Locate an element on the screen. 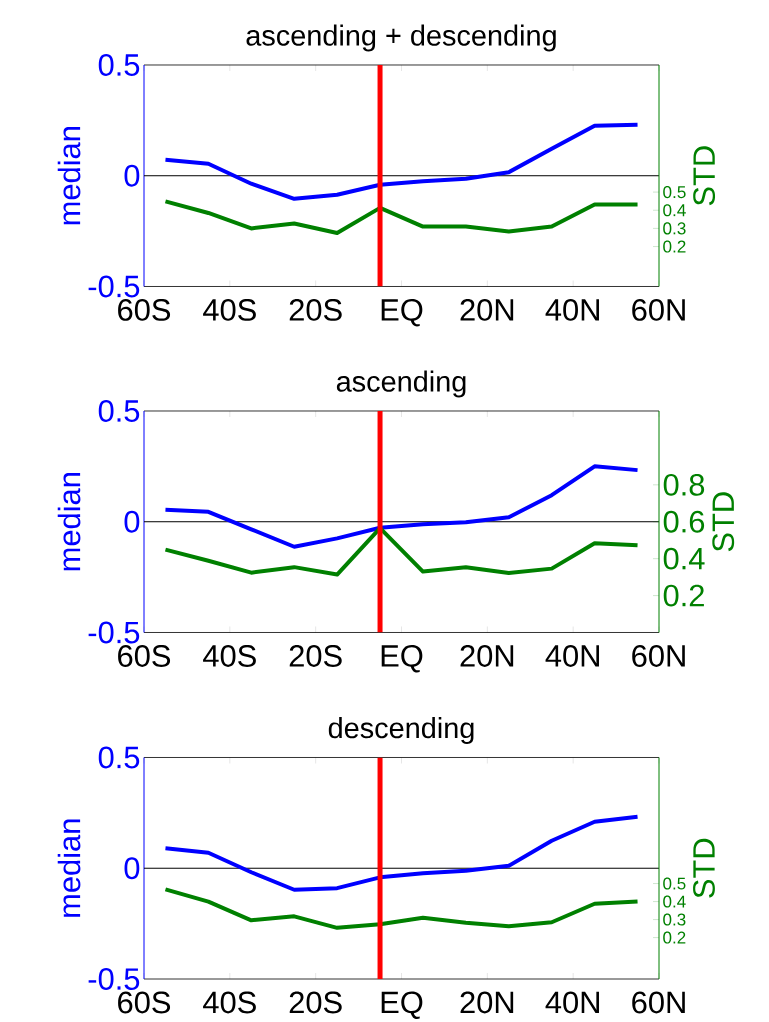  y2-tick-label: 0.8 is located at coordinates (684, 484).